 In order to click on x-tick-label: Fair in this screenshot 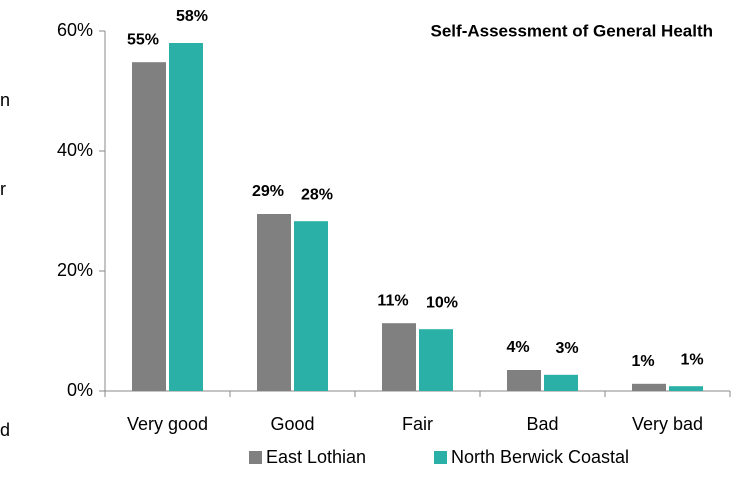, I will do `click(417, 424)`.